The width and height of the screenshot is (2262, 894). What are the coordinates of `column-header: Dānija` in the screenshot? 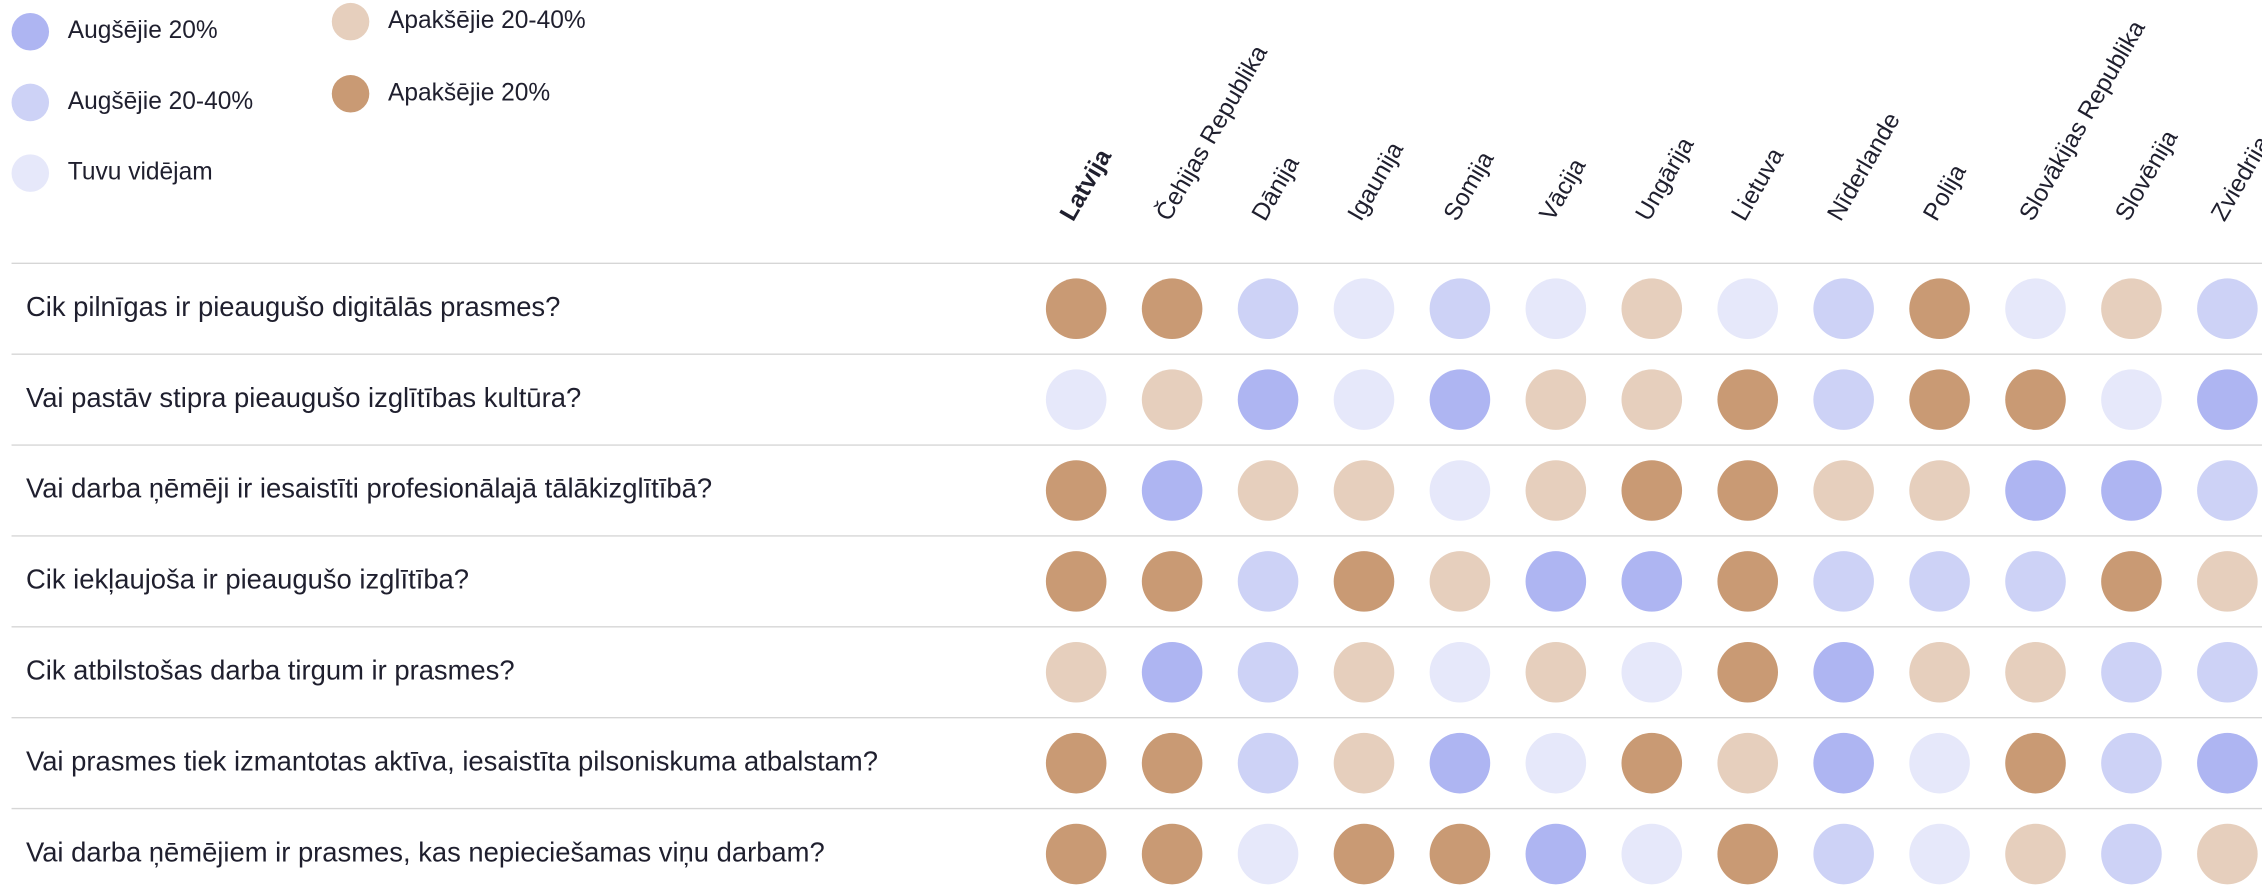 It's located at (1276, 189).